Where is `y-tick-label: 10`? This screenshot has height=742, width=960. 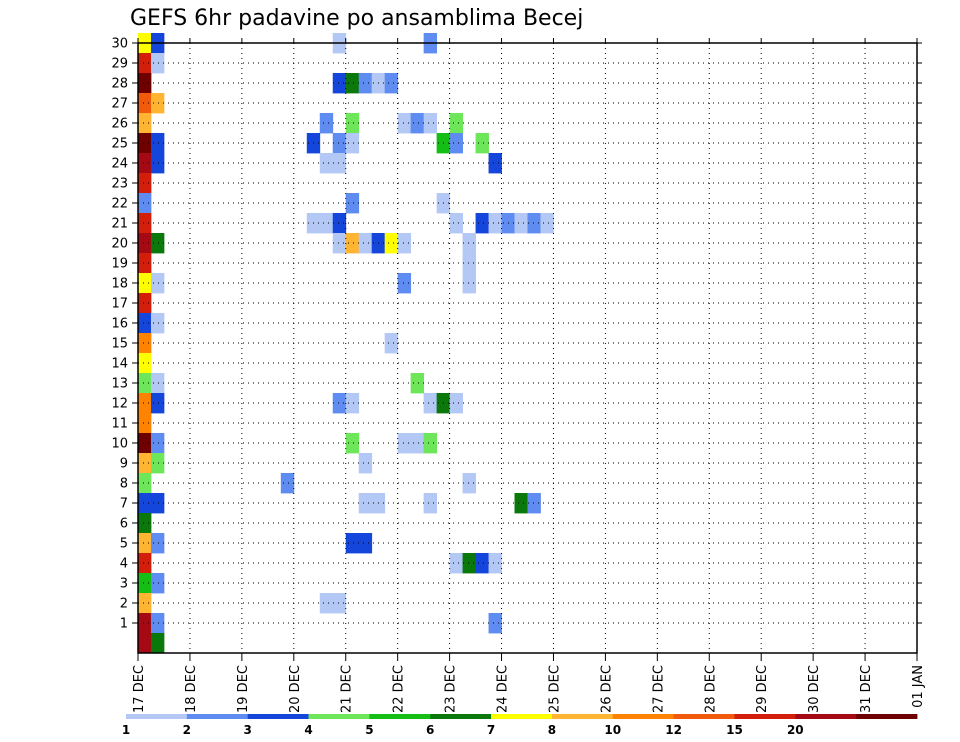 y-tick-label: 10 is located at coordinates (119, 444).